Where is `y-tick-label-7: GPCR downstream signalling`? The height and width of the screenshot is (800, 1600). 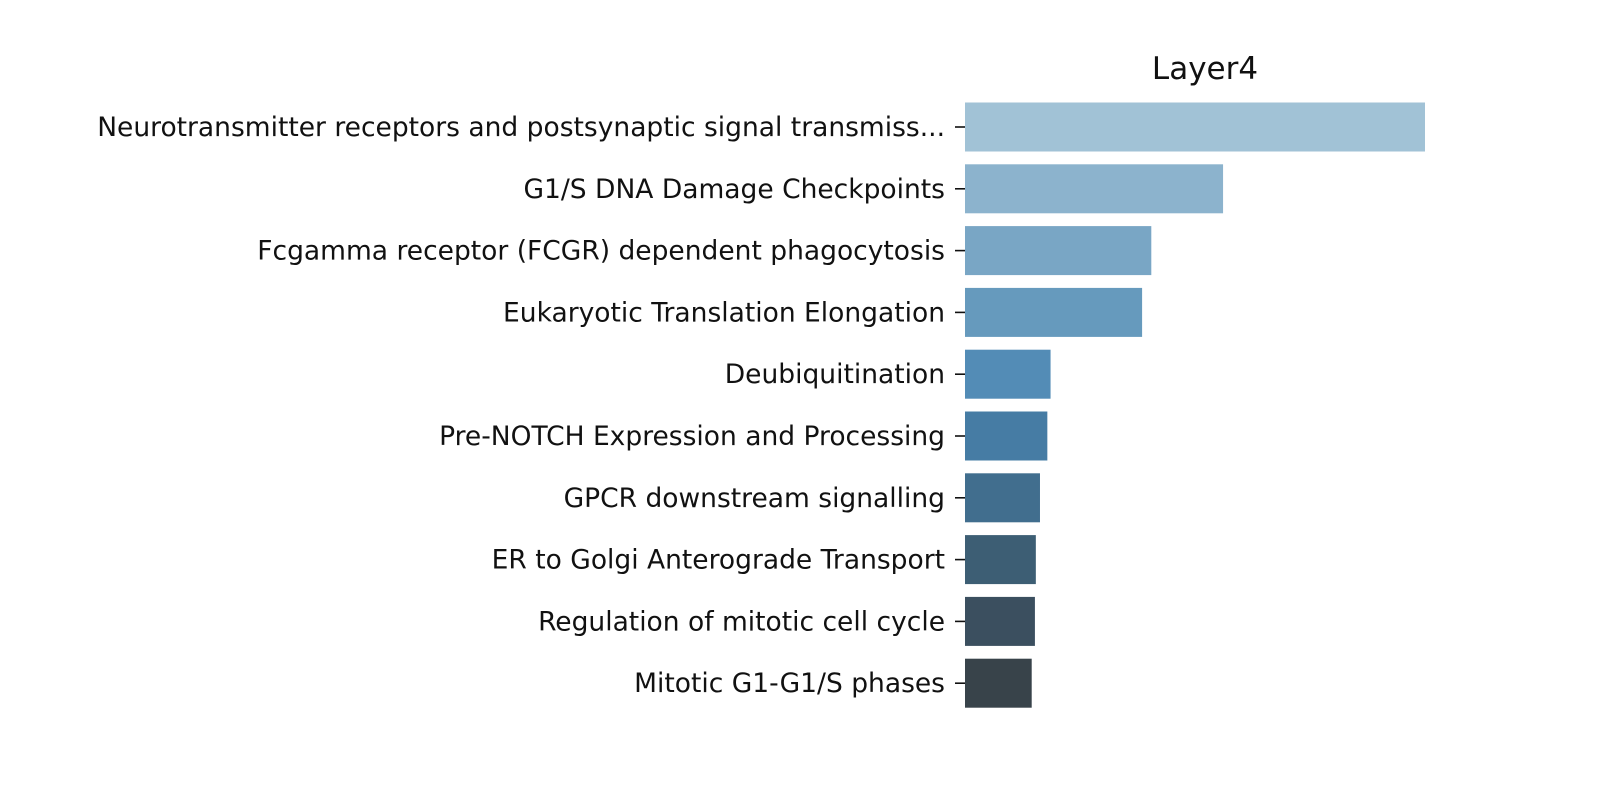 y-tick-label-7: GPCR downstream signalling is located at coordinates (754, 498).